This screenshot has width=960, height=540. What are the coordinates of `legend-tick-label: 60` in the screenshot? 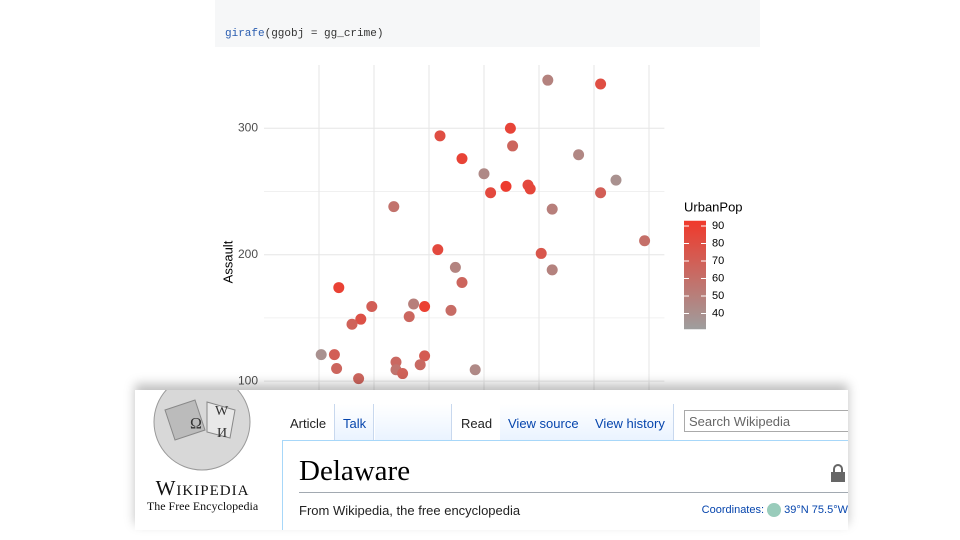 It's located at (718, 278).